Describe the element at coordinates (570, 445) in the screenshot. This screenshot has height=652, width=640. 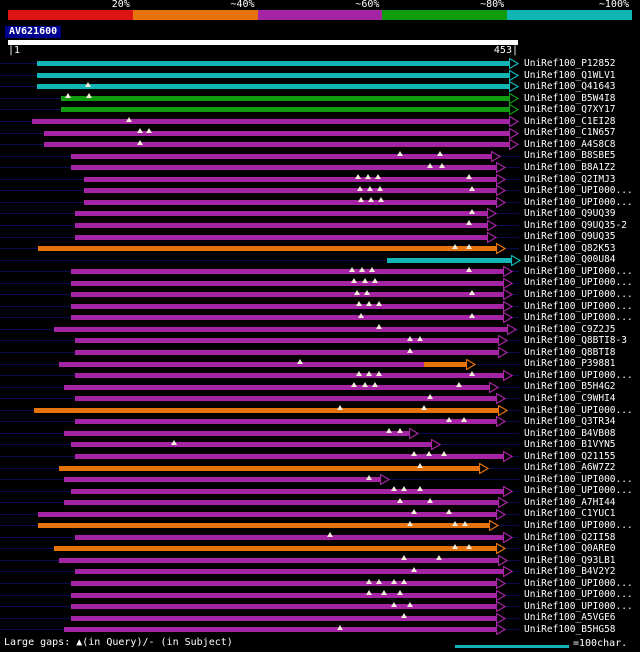
I see `hit-label: UniRef100_B1VYN5` at that location.